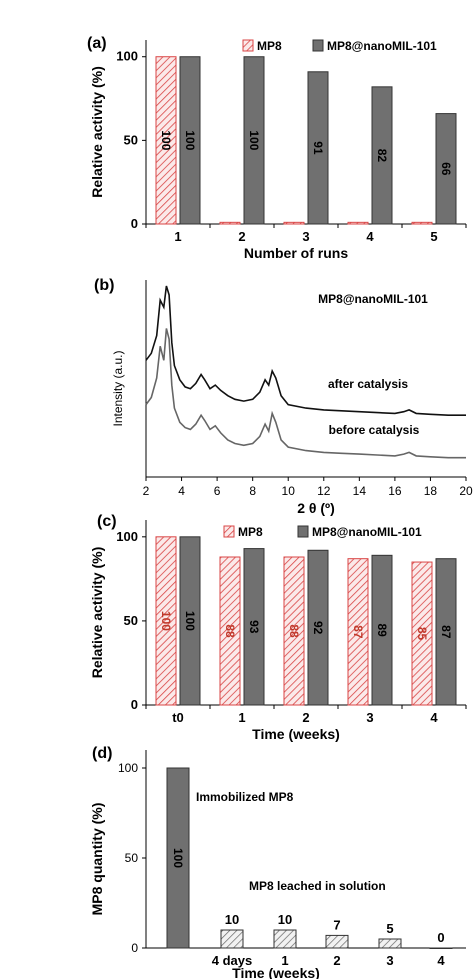 This screenshot has width=474, height=979. Describe the element at coordinates (324, 491) in the screenshot. I see `x-tick-label: 12` at that location.